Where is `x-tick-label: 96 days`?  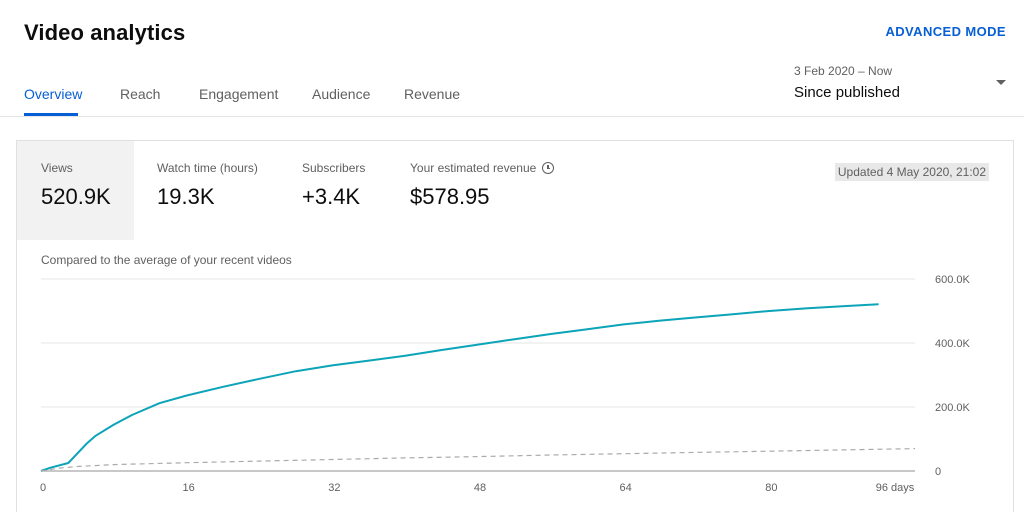
x-tick-label: 96 days is located at coordinates (895, 488).